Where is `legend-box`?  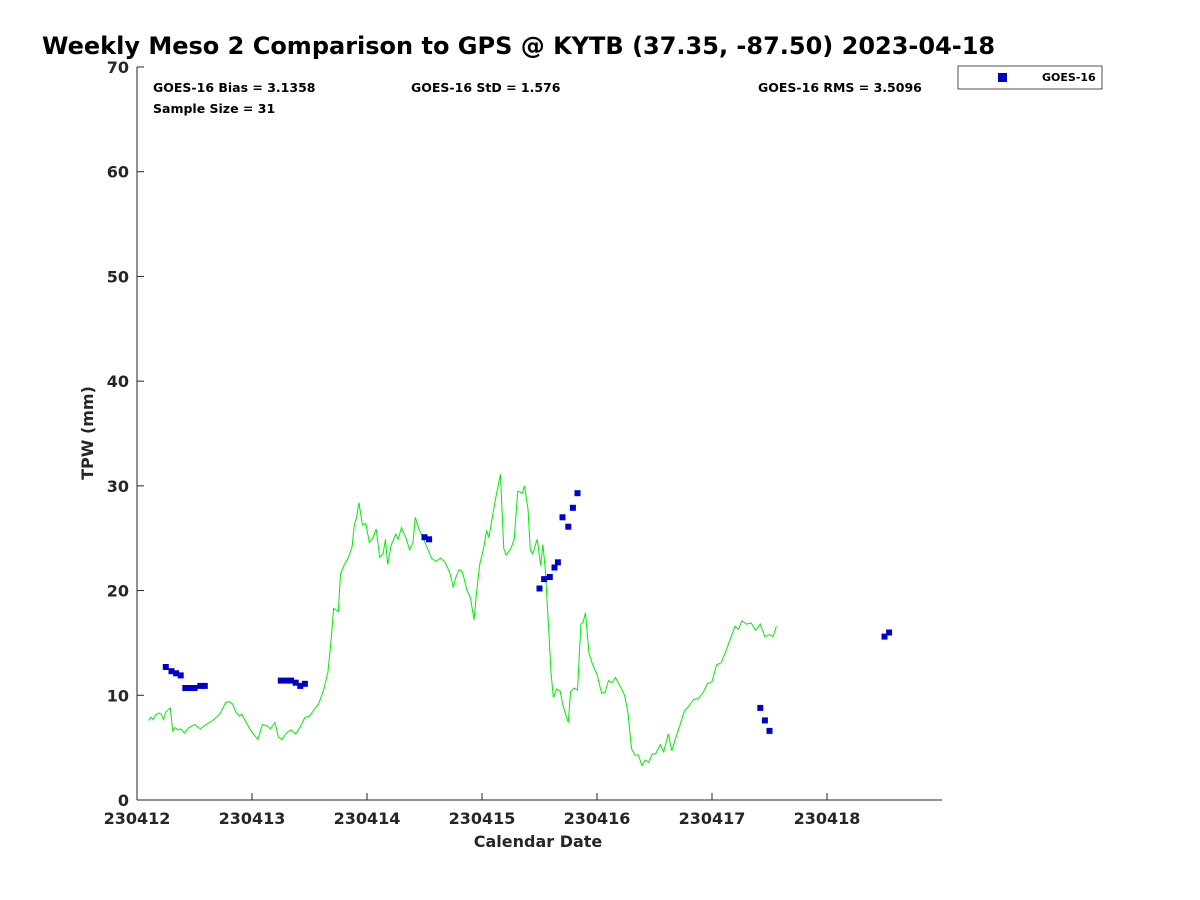
legend-box is located at coordinates (1030, 77).